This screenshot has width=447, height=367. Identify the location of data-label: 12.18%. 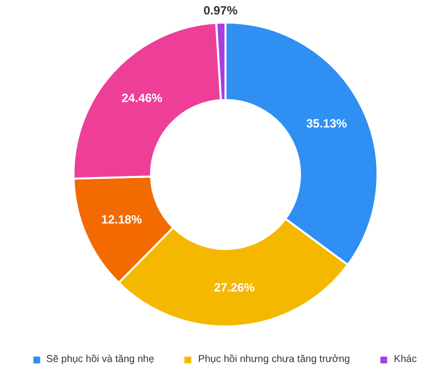
(121, 219).